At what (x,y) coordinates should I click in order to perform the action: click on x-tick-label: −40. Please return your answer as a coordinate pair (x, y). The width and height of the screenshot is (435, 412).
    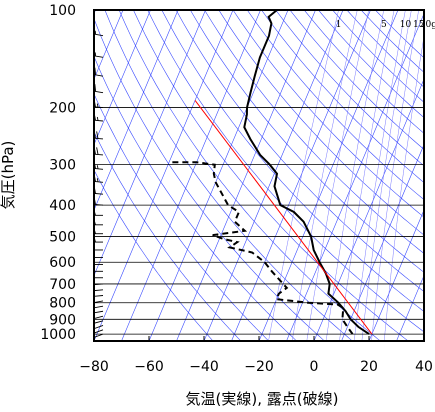
    Looking at the image, I should click on (204, 367).